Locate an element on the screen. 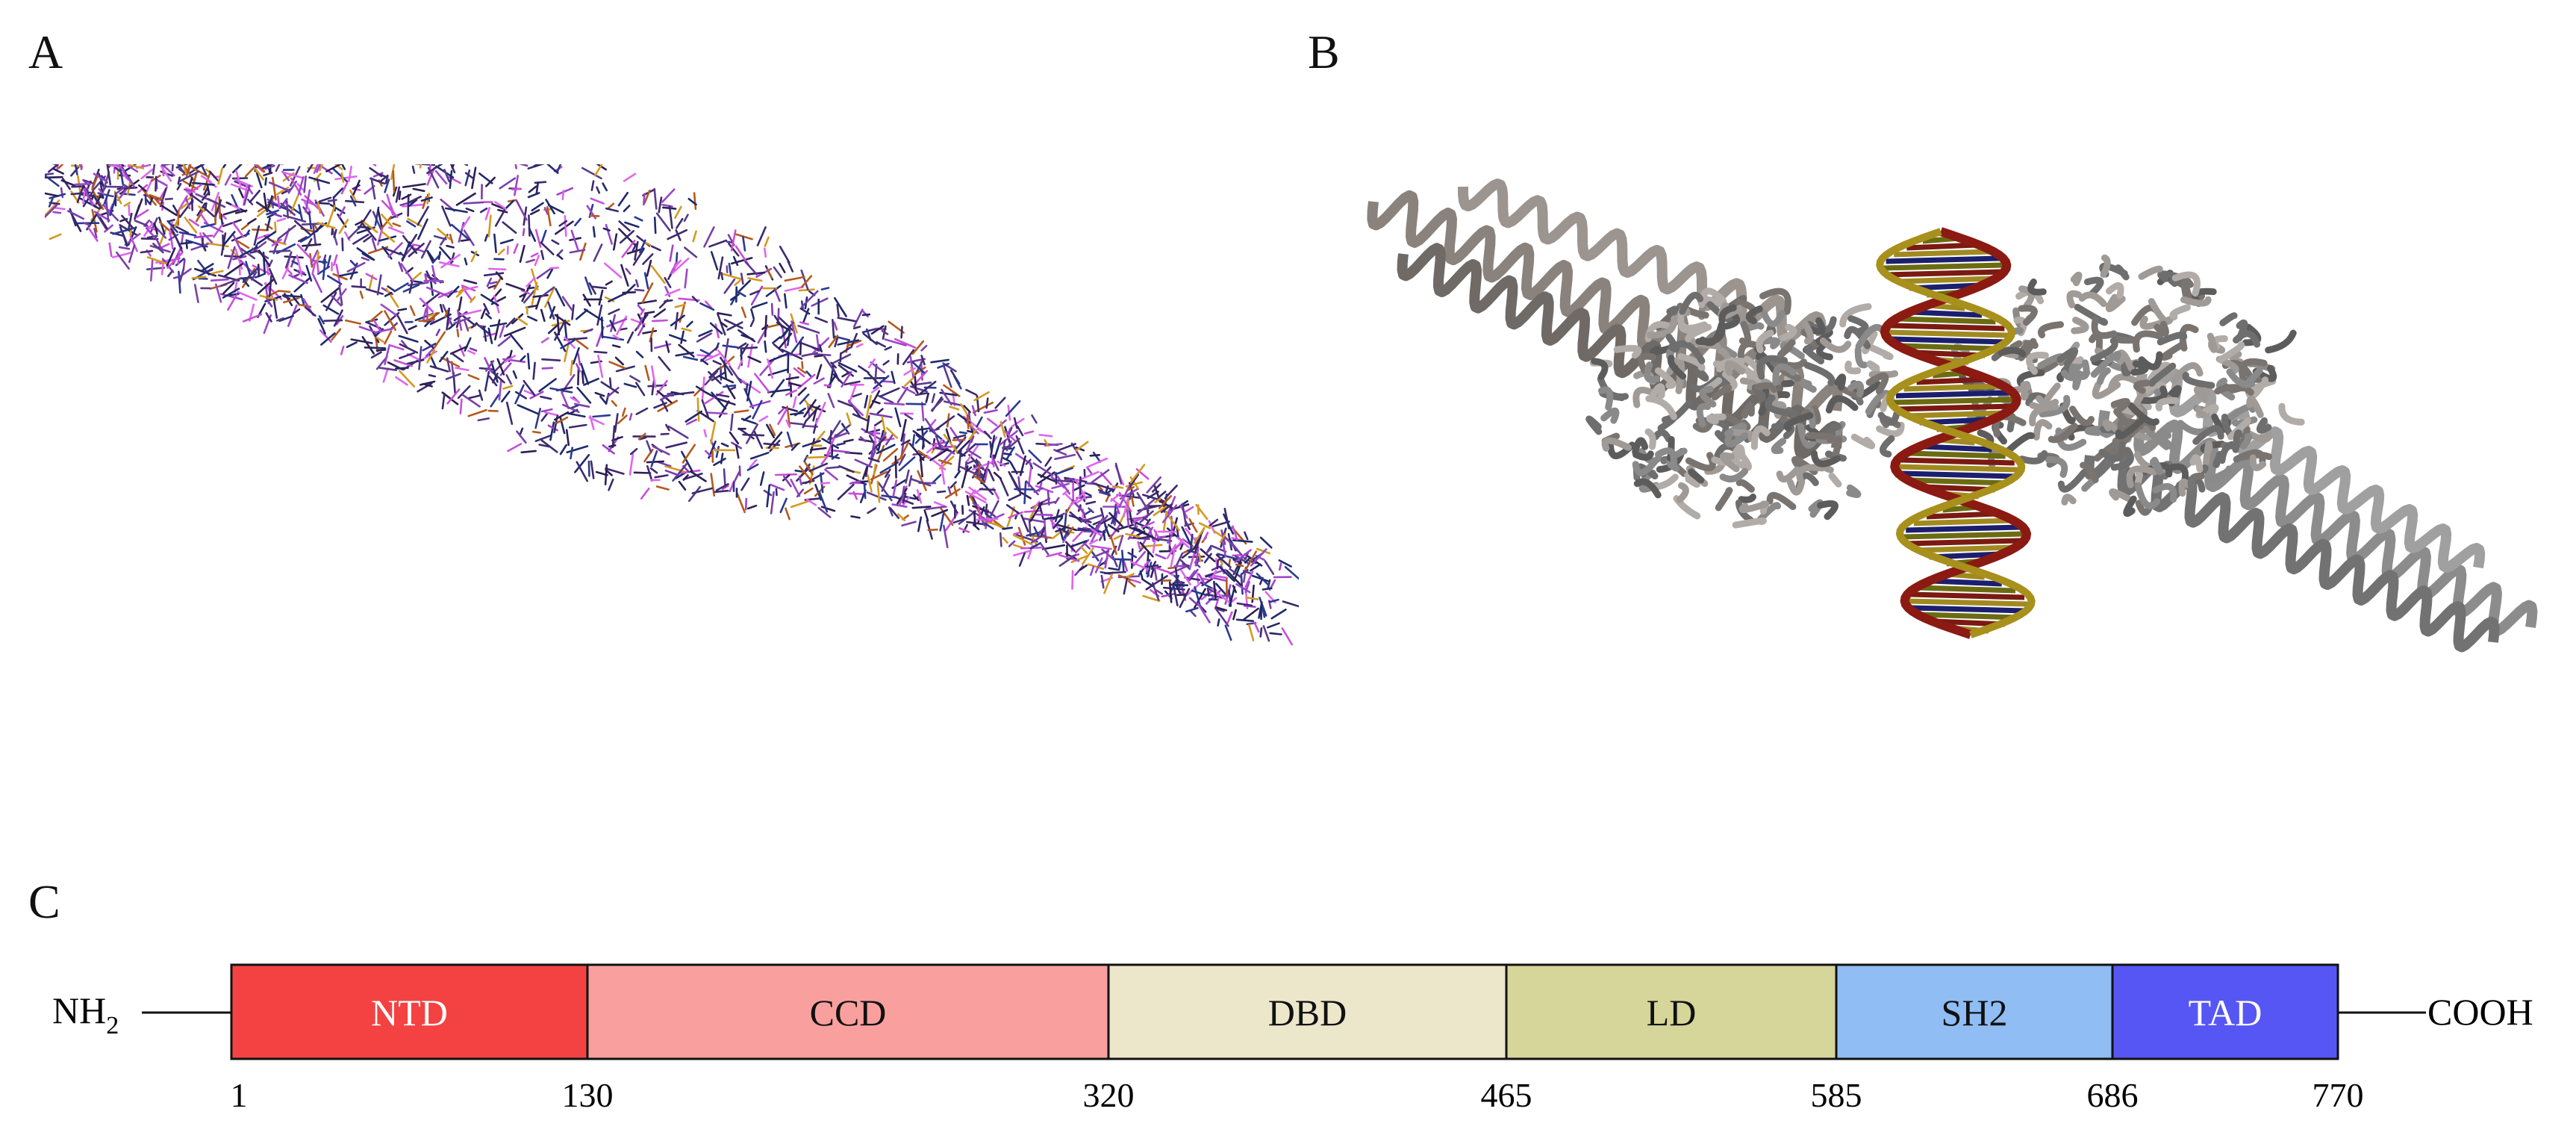 The width and height of the screenshot is (2576, 1144). domain-box-ld is located at coordinates (1671, 1011).